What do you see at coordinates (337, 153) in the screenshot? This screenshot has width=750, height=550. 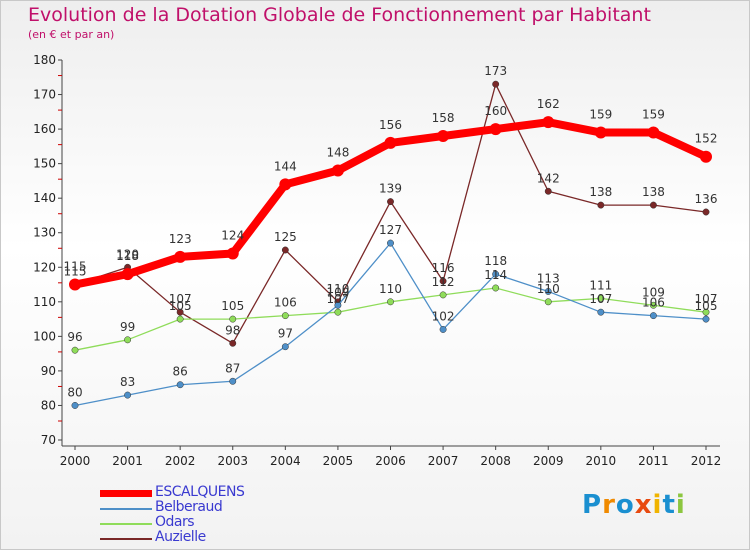 I see `data-label: 148` at bounding box center [337, 153].